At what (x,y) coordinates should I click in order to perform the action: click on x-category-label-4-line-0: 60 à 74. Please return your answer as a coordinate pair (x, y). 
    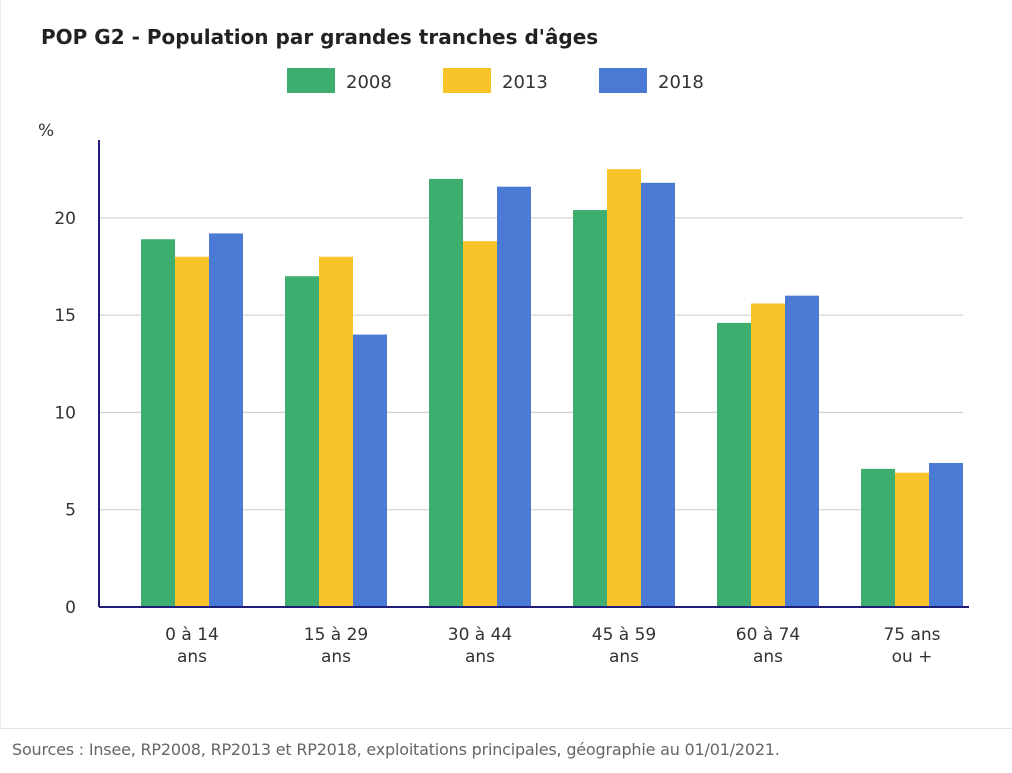
    Looking at the image, I should click on (768, 635).